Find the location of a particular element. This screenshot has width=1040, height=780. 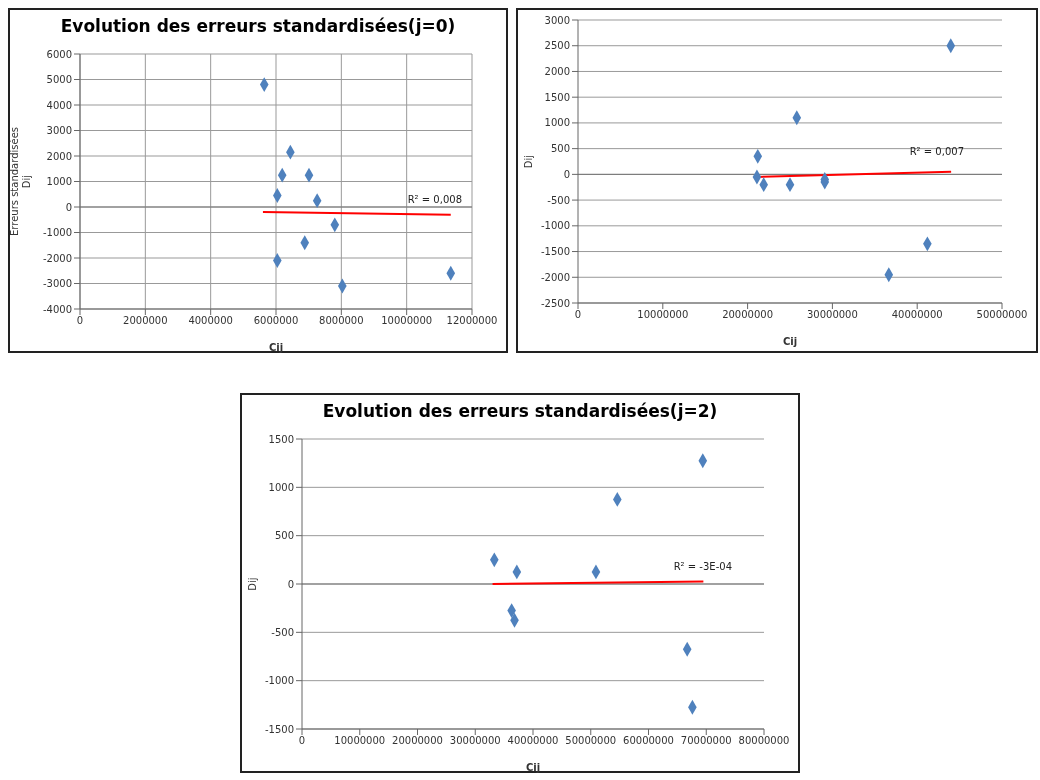

y-tick-label: -3000 is located at coordinates (57, 284).